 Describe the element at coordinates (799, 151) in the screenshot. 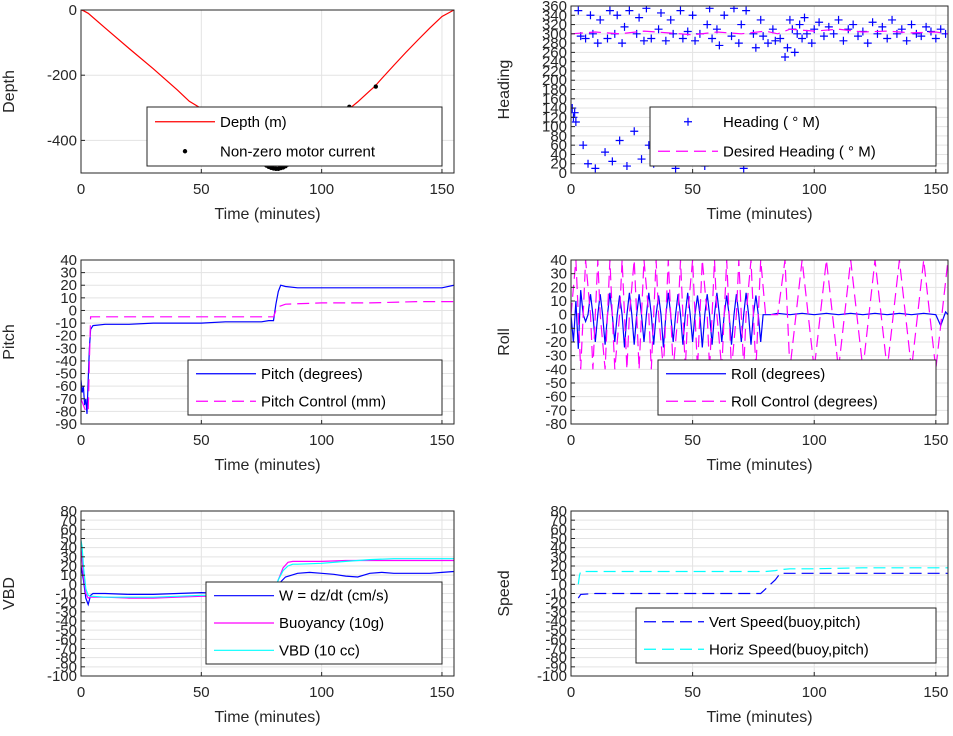

I see `legend-label: Desired Heading ( ° M)` at that location.